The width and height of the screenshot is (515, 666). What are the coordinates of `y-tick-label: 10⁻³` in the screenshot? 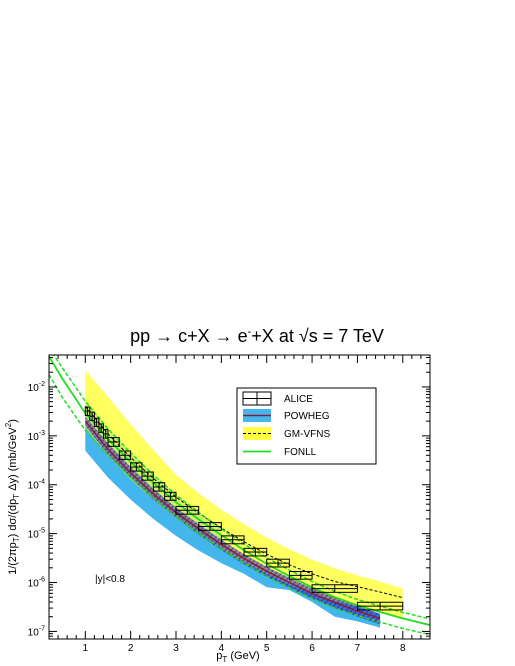 It's located at (36, 436).